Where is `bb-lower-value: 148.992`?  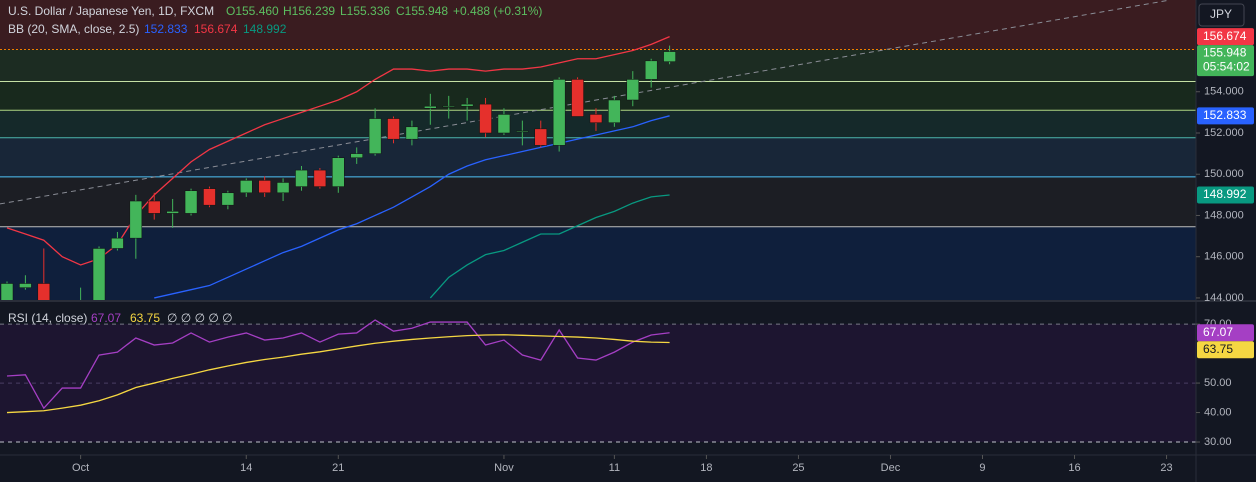
bb-lower-value: 148.992 is located at coordinates (265, 29).